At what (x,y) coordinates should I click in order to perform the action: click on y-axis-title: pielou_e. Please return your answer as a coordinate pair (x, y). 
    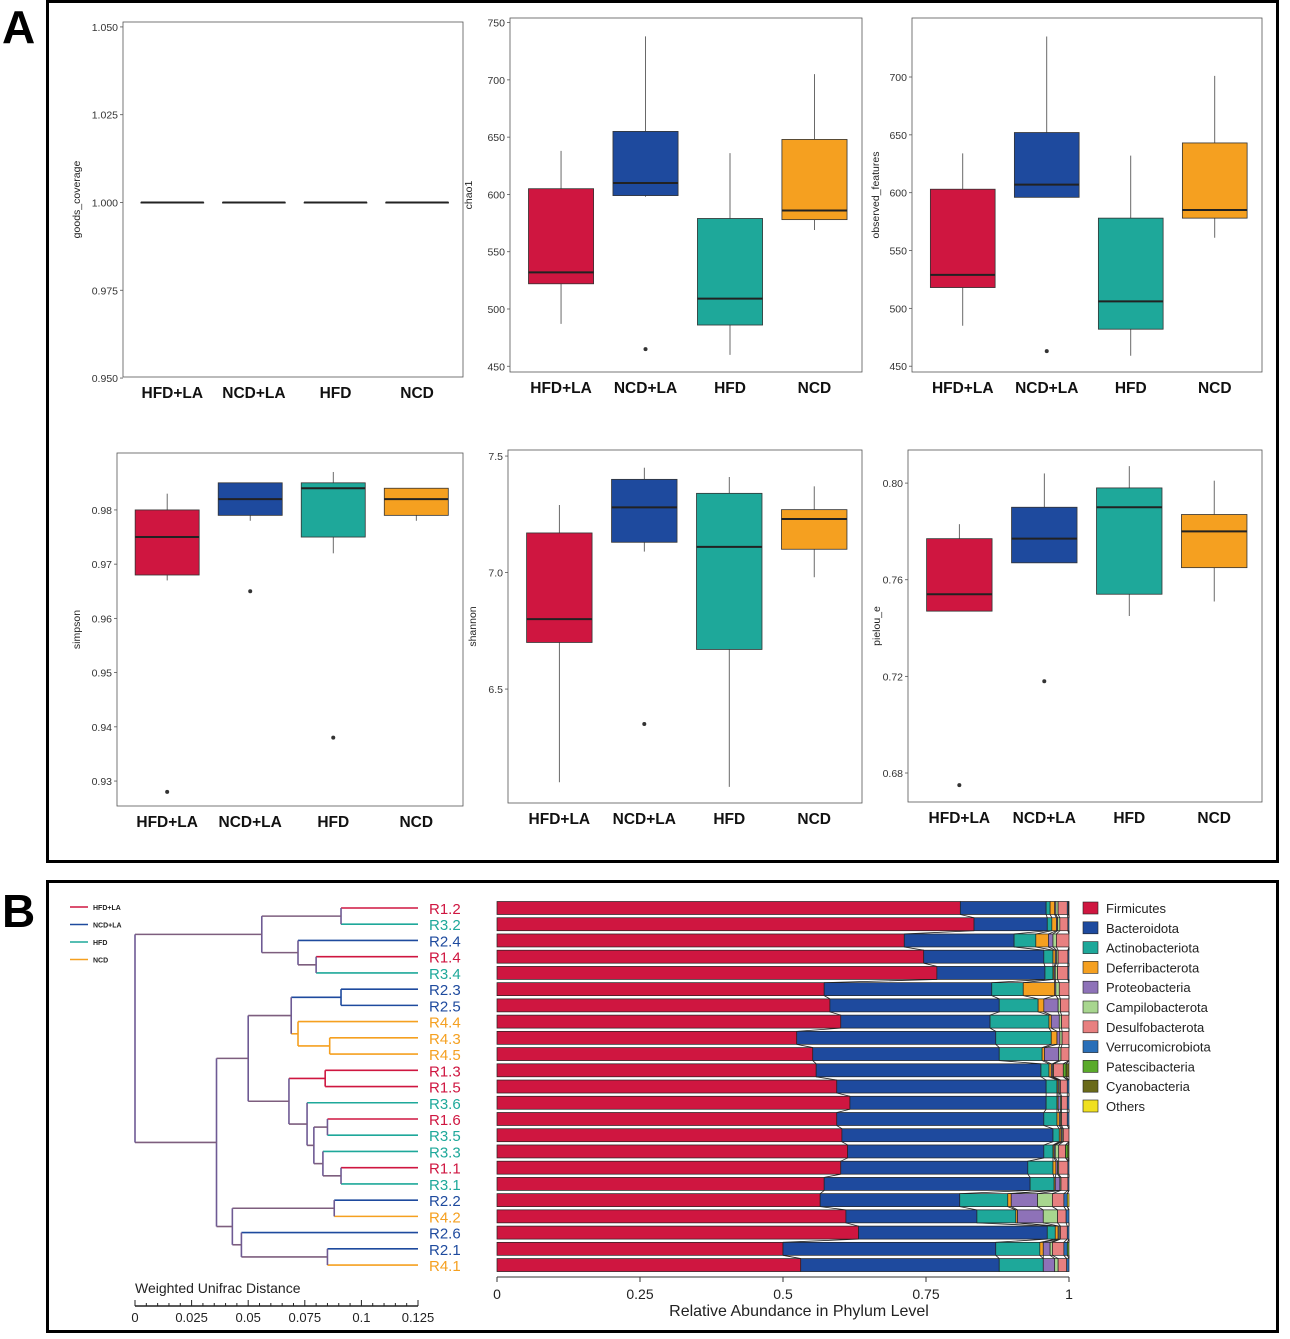
    Looking at the image, I should click on (877, 626).